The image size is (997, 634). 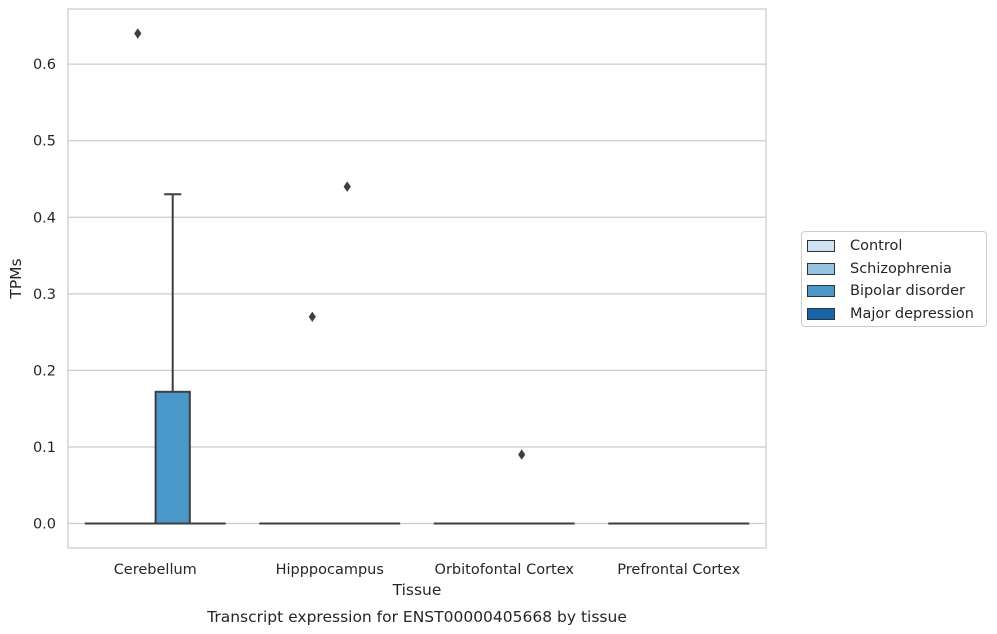 What do you see at coordinates (44, 525) in the screenshot?
I see `y-tick-label: 0.0` at bounding box center [44, 525].